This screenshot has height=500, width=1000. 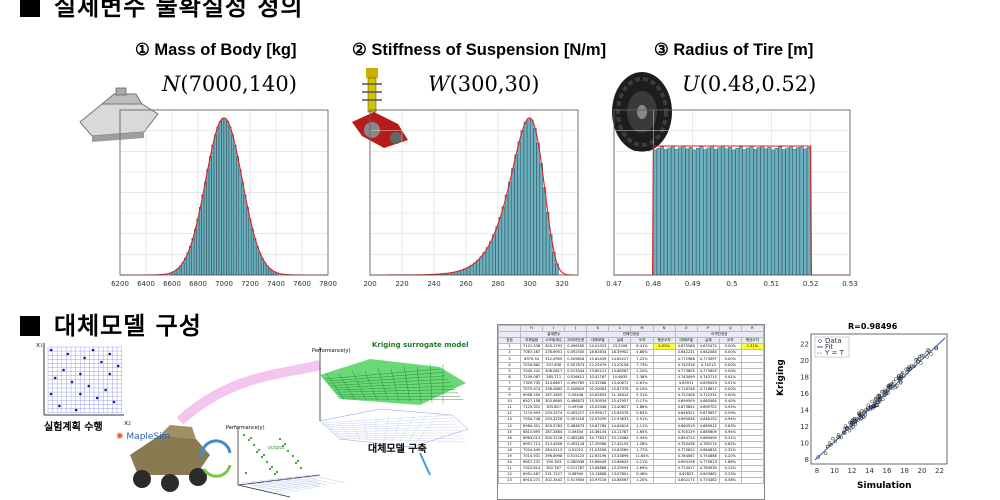 What do you see at coordinates (686, 463) in the screenshot?
I see `table-cell: 4.693198` at bounding box center [686, 463].